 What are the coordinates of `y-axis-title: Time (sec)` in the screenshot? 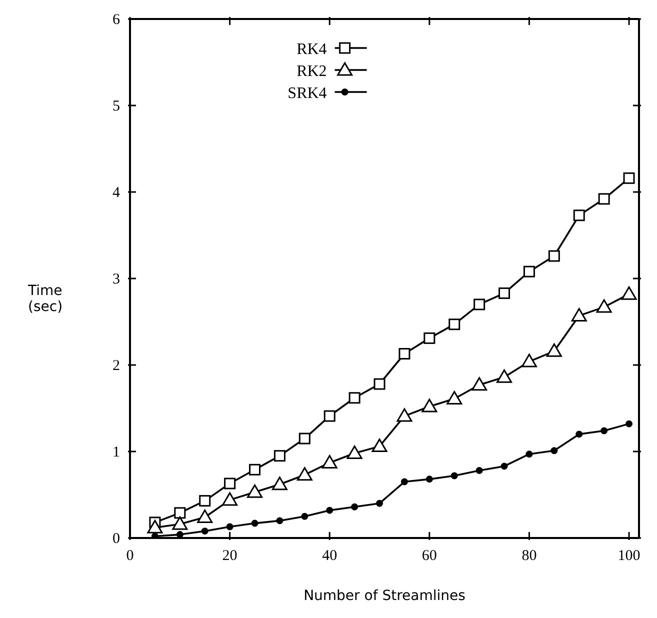 It's located at (45, 299).